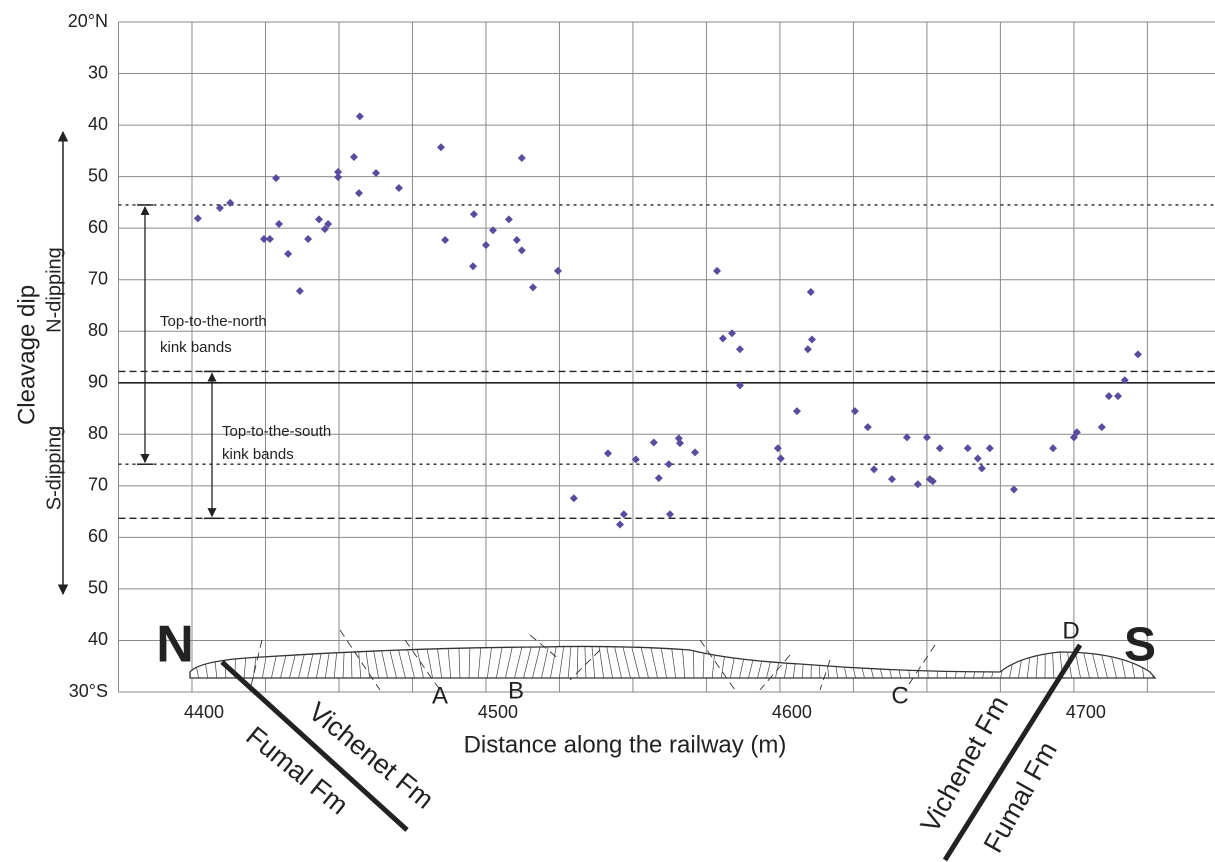 The image size is (1215, 862). I want to click on x-axis-label: Distance along the railway (m), so click(625, 744).